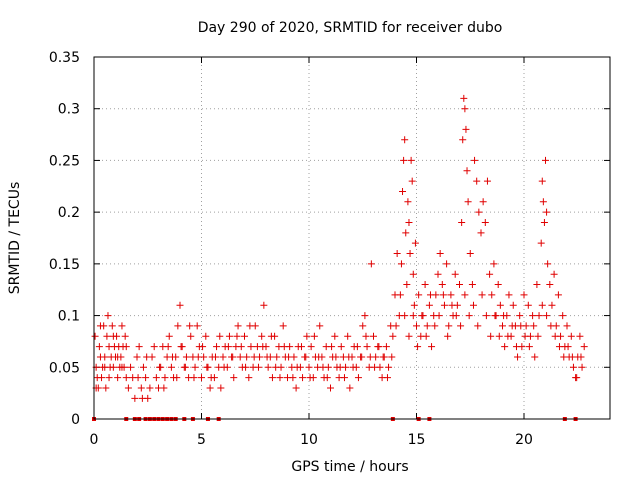 The image size is (640, 480). I want to click on y-axis-label: SRMTID / TECUs, so click(15, 238).